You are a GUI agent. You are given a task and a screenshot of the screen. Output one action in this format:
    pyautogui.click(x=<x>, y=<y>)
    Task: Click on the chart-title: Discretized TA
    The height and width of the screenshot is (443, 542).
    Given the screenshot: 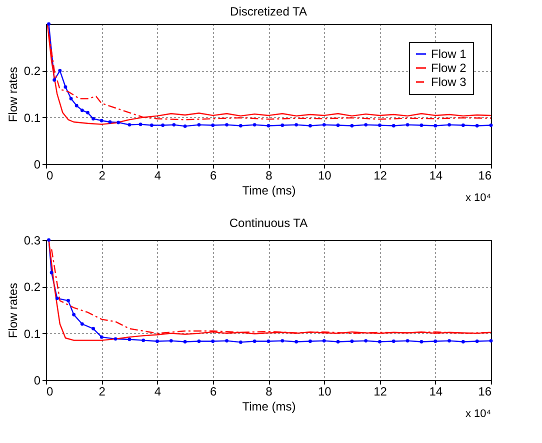 What is the action you would take?
    pyautogui.click(x=268, y=11)
    